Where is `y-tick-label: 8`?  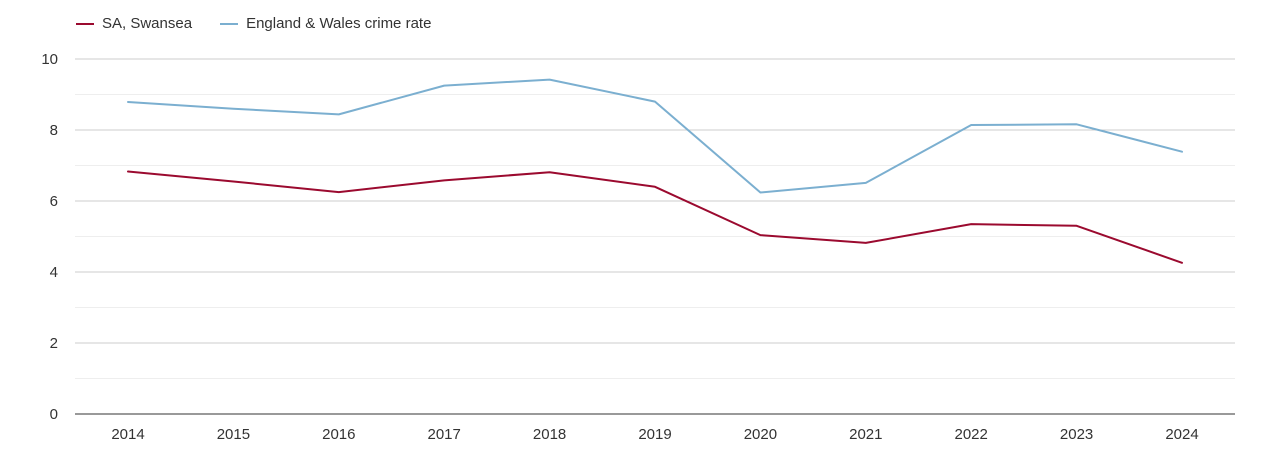 y-tick-label: 8 is located at coordinates (54, 130).